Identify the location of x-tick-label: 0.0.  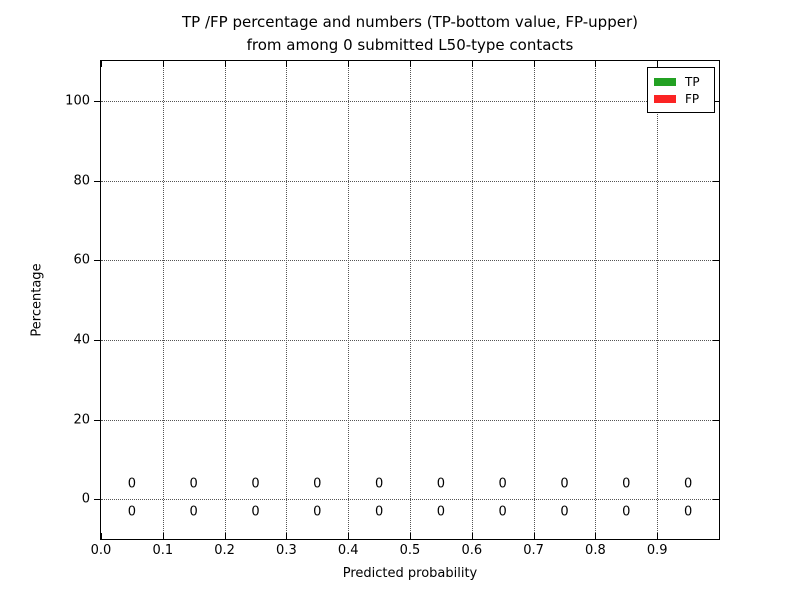
(101, 550).